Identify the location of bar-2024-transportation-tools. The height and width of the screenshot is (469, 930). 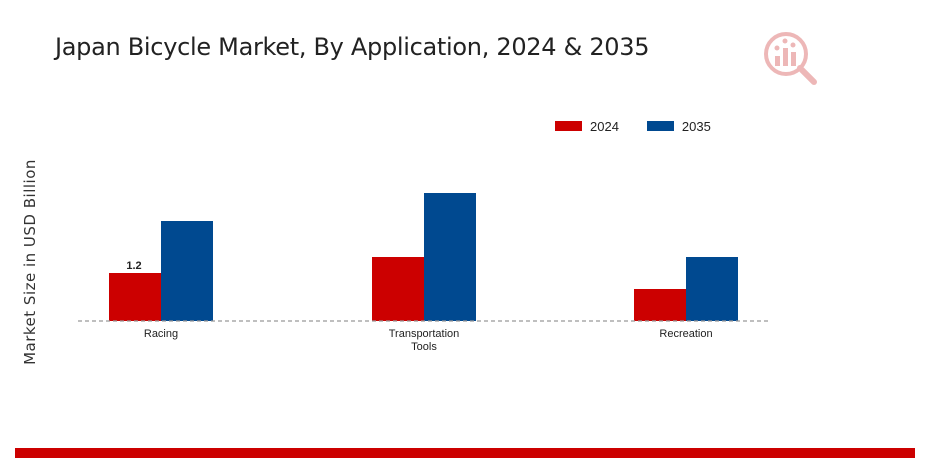
(398, 289).